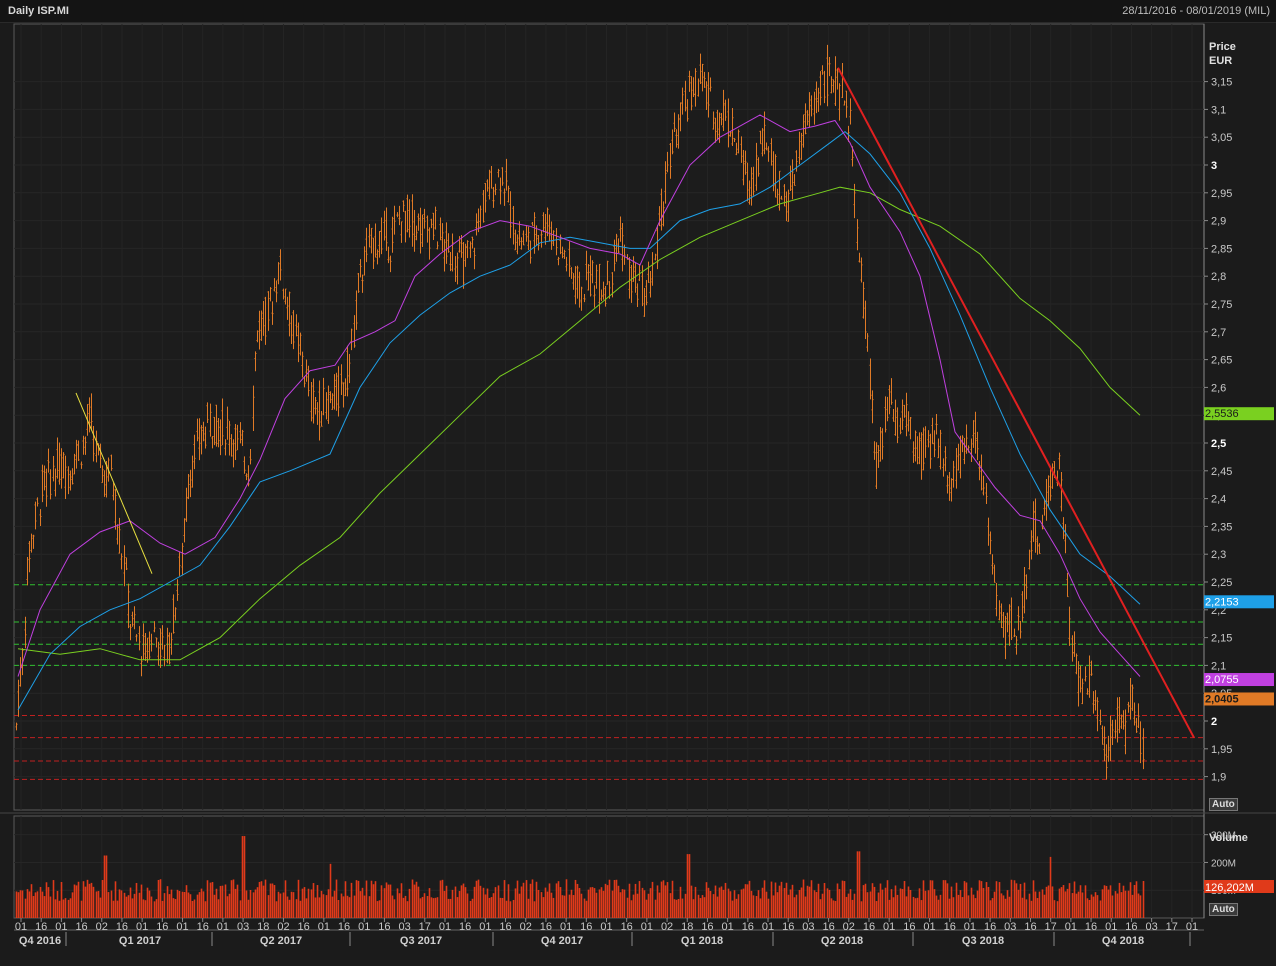 The width and height of the screenshot is (1276, 966). Describe the element at coordinates (1218, 444) in the screenshot. I see `price-tick-label: 2,5` at that location.